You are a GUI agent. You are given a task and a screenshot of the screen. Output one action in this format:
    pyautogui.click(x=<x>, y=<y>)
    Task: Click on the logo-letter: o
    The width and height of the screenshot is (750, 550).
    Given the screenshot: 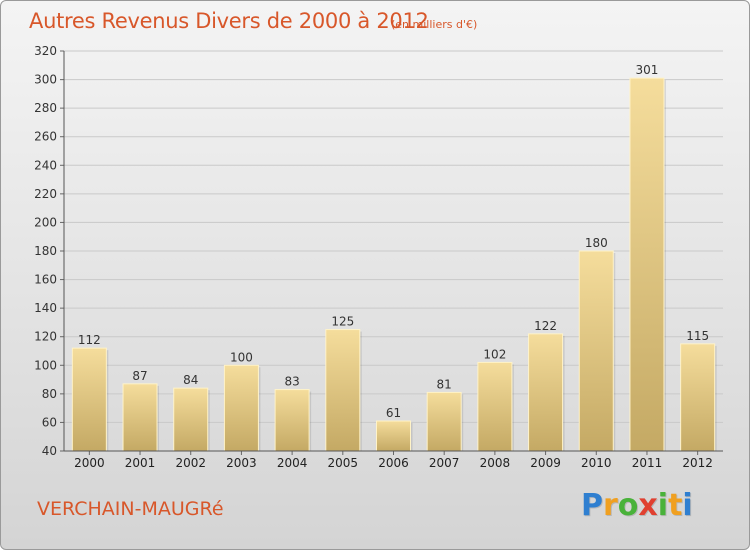 What is the action you would take?
    pyautogui.click(x=628, y=505)
    